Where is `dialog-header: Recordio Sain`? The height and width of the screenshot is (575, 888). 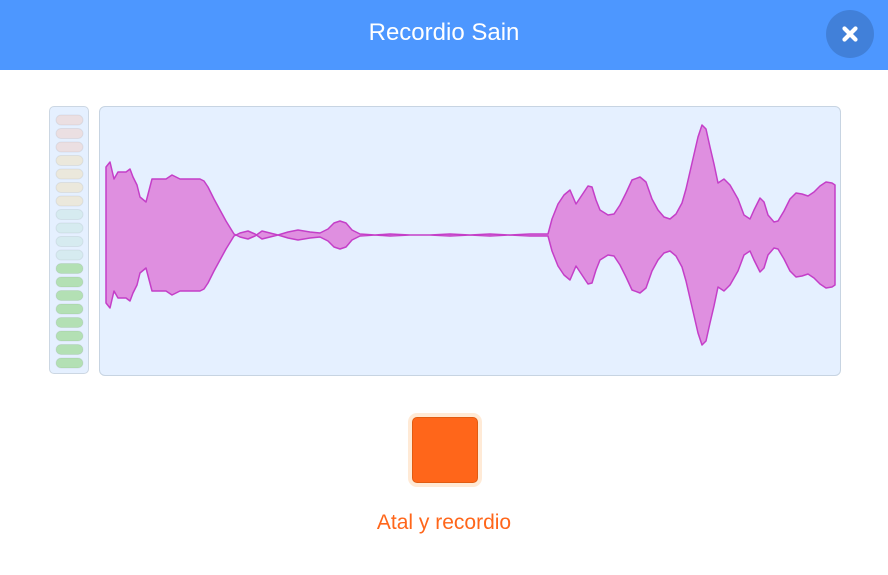 dialog-header: Recordio Sain is located at coordinates (444, 35).